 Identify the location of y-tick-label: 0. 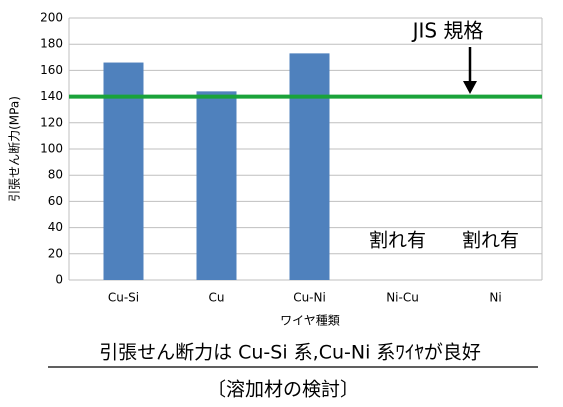
(59, 280).